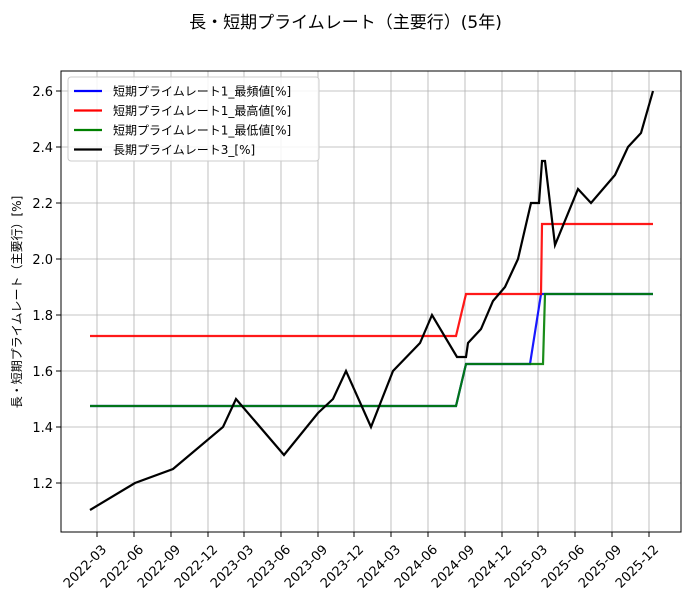  What do you see at coordinates (46, 288) in the screenshot?
I see `y-axis: 1.2 1.4 1.6 1.8 2.0 2.2 2.4 2.6` at bounding box center [46, 288].